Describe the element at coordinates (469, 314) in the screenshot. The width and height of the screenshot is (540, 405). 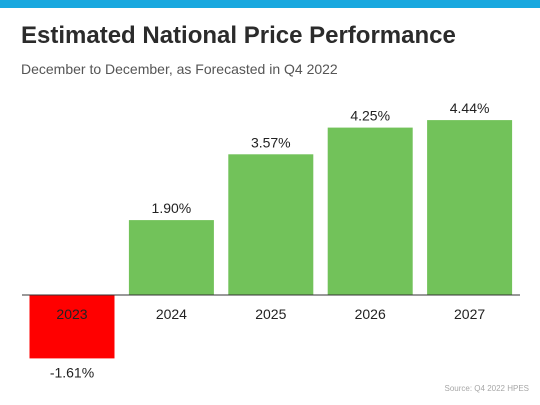
I see `category-label-2027: 2027` at that location.